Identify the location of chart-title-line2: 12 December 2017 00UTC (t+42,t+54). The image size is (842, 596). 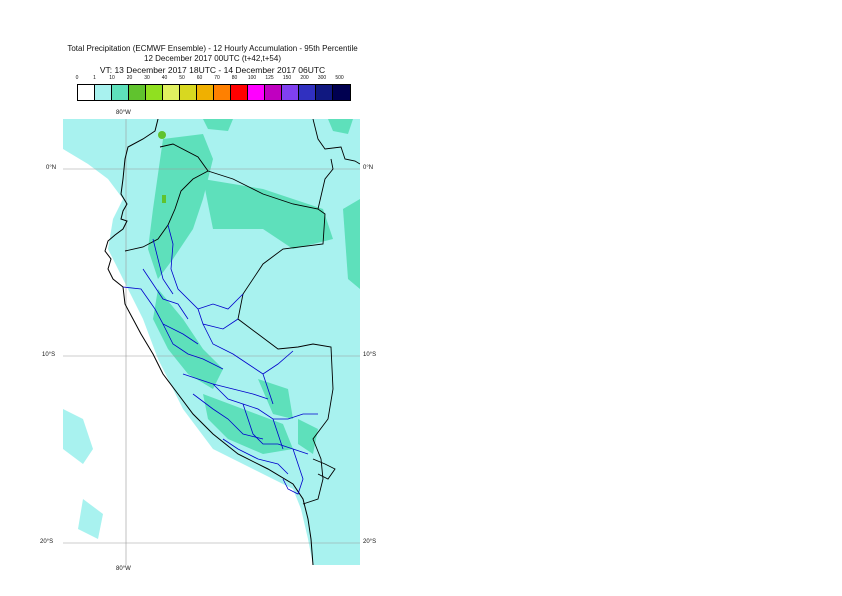
(212, 58).